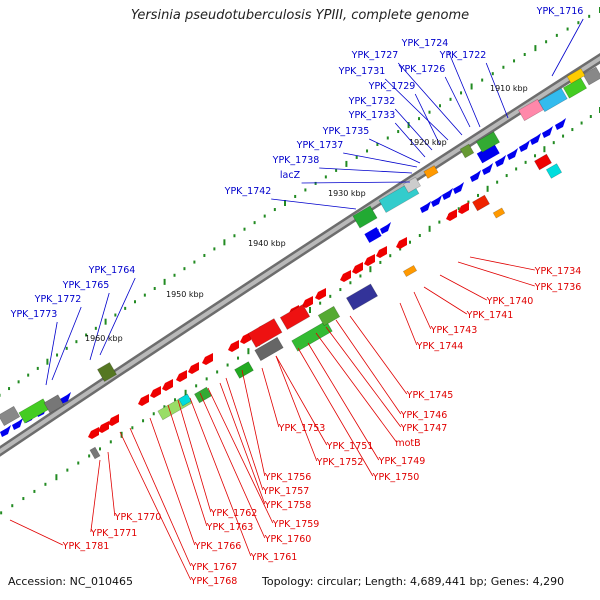 The height and width of the screenshot is (600, 600). What do you see at coordinates (396, 477) in the screenshot?
I see `gene-label: YPK_1750` at bounding box center [396, 477].